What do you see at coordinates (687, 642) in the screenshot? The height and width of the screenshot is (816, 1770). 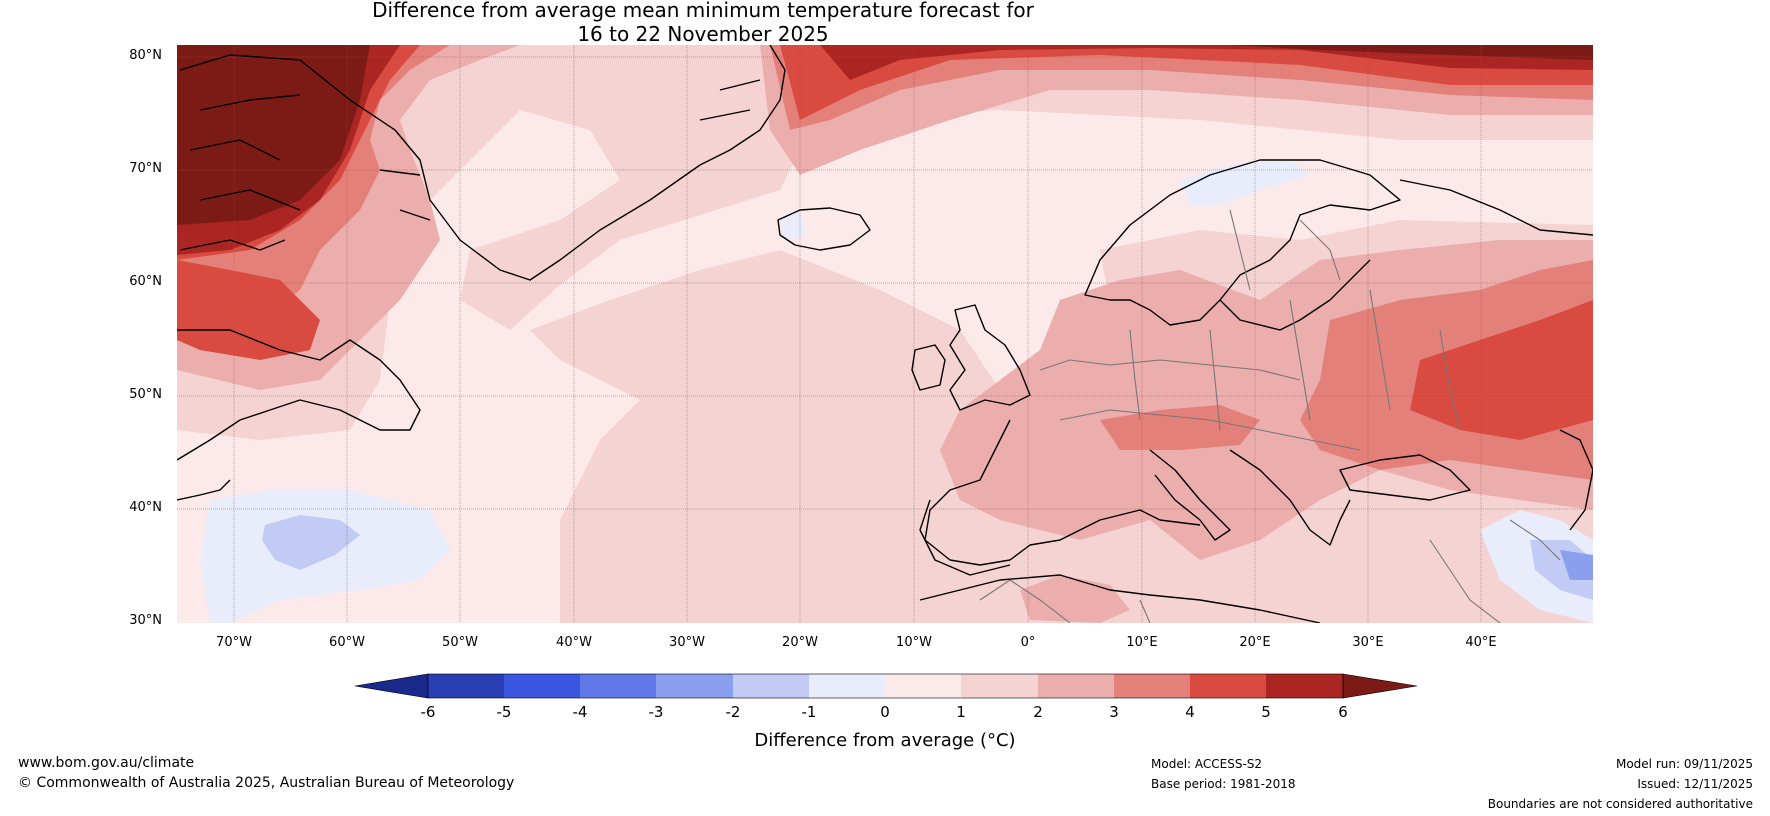 I see `longitude-label-30w: 30°W` at bounding box center [687, 642].